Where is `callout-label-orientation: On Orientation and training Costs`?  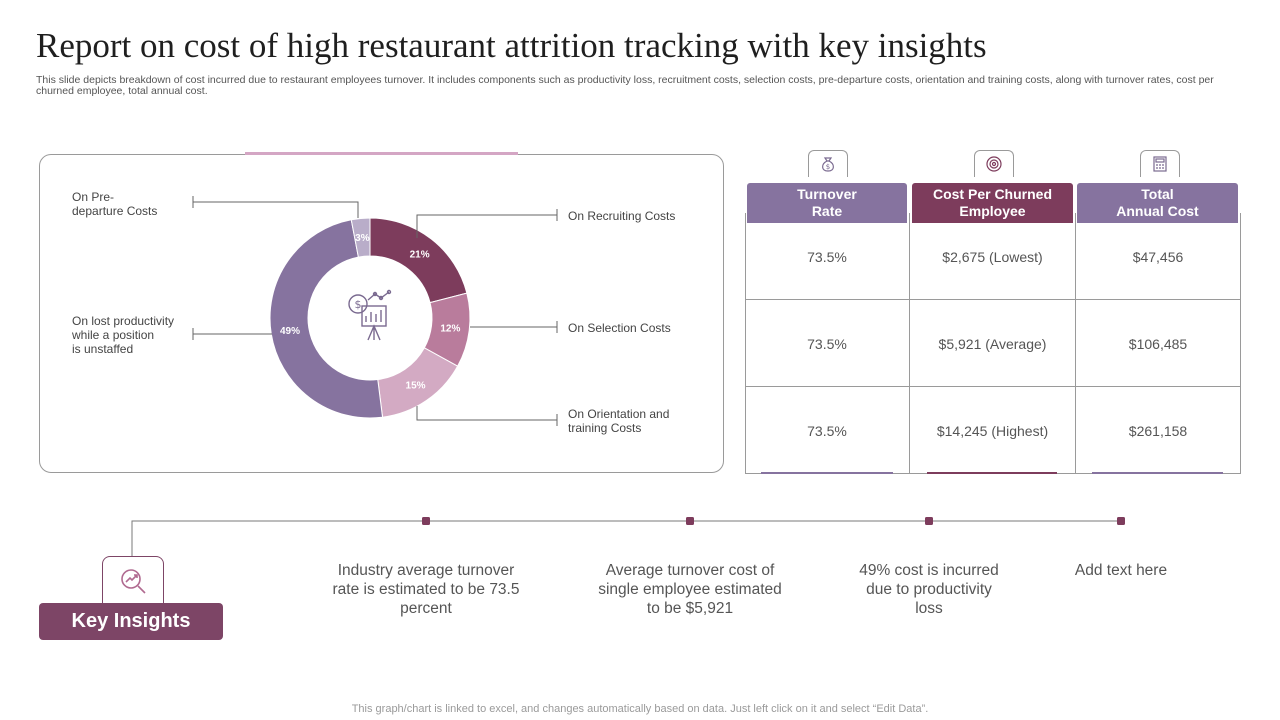 callout-label-orientation: On Orientation and training Costs is located at coordinates (619, 421).